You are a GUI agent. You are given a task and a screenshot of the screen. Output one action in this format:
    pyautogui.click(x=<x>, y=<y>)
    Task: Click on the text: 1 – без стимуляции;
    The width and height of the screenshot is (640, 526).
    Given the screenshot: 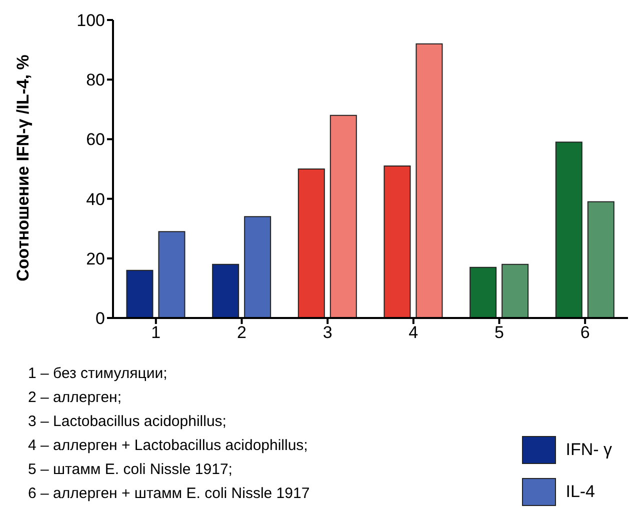 What is the action you would take?
    pyautogui.click(x=98, y=374)
    